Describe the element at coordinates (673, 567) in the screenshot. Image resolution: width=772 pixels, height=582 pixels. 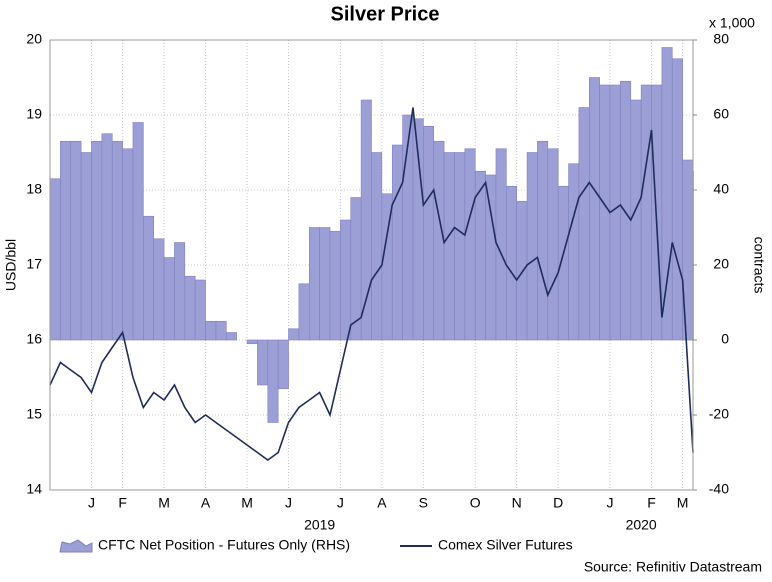
I see `source: Source: Refinitiv Datastream` at that location.